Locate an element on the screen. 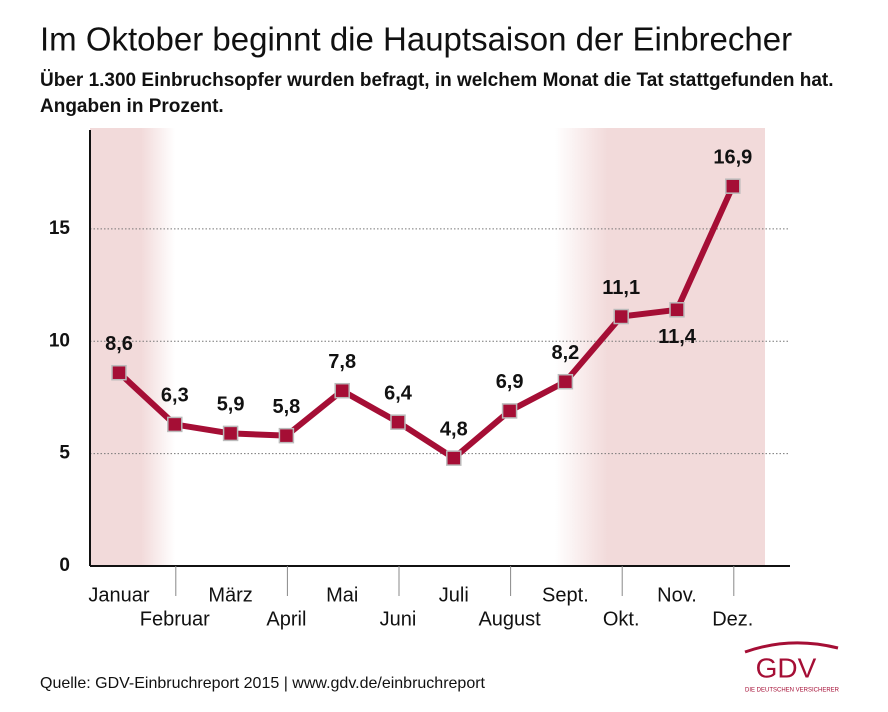 This screenshot has height=712, width=888. data-label: 8,6 is located at coordinates (119, 344).